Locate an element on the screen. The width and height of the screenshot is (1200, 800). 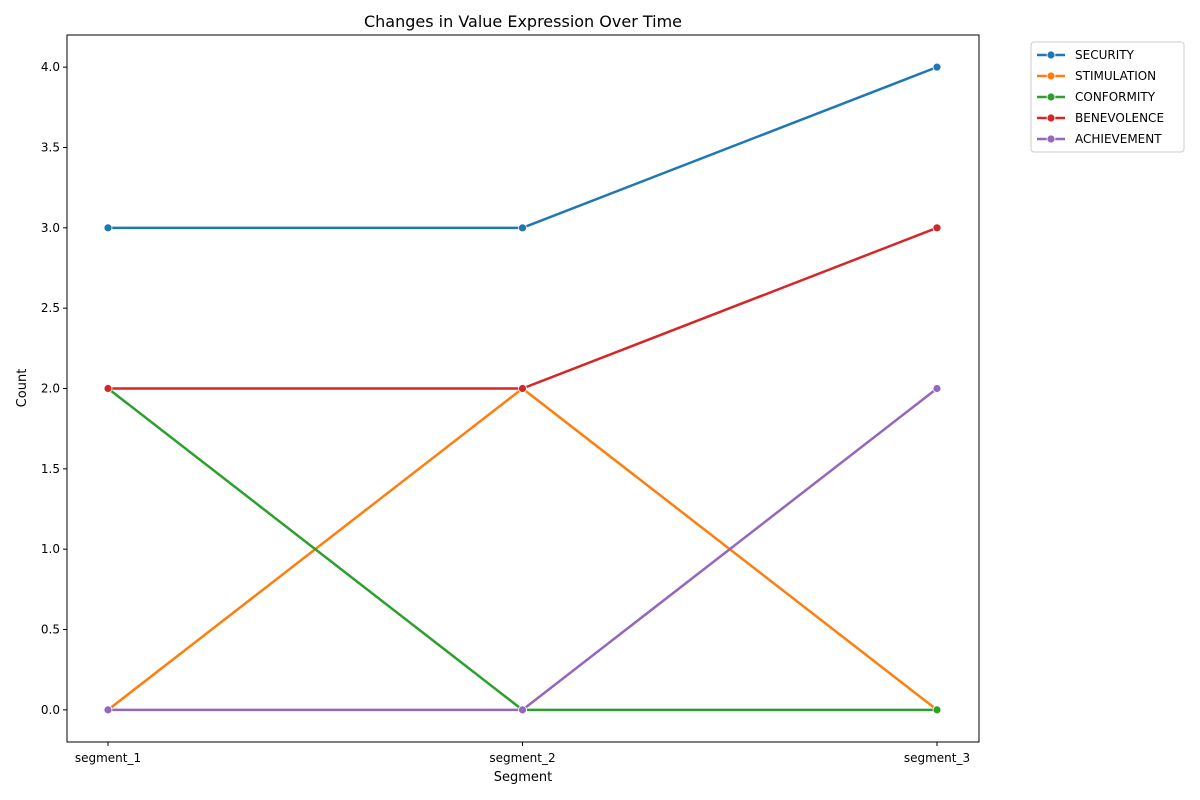
y-tick-label: 4.0 is located at coordinates (50, 67).